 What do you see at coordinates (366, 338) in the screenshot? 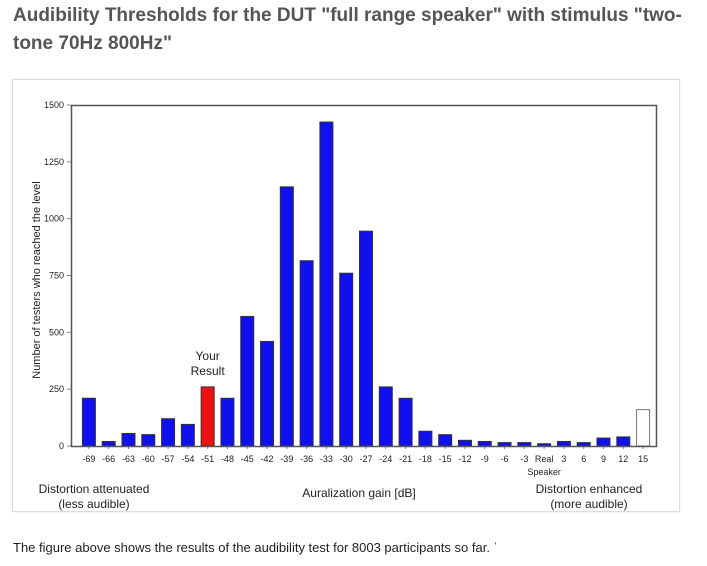
I see `bar--27` at bounding box center [366, 338].